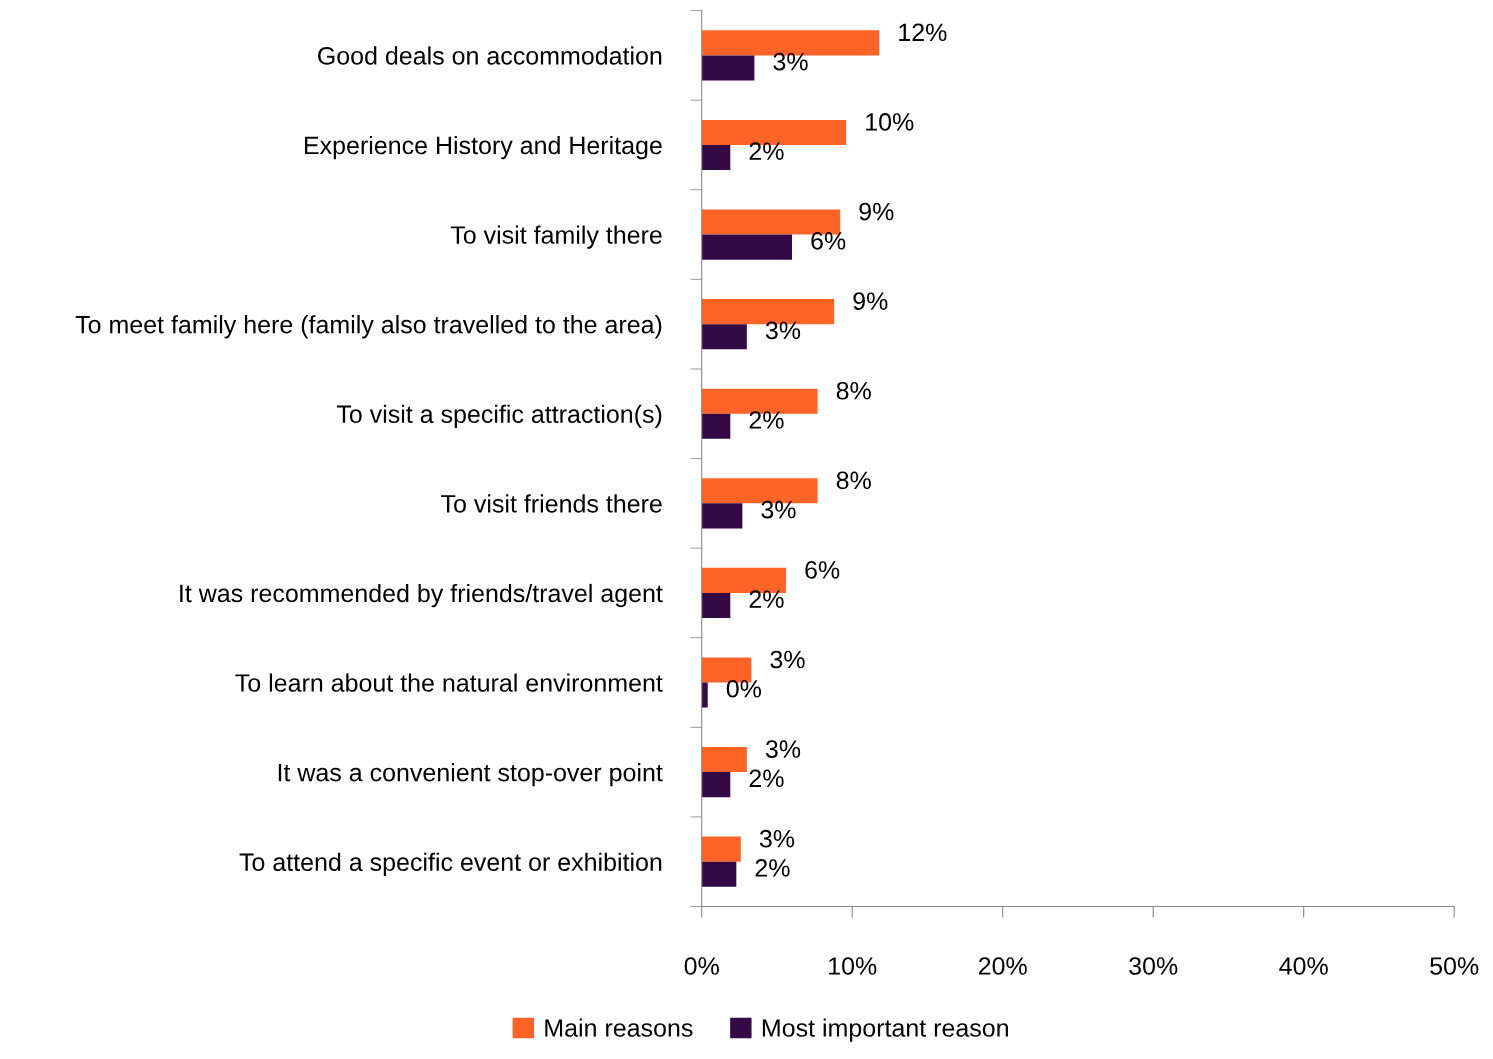 The width and height of the screenshot is (1493, 1059). I want to click on y-tick-label: It was recommended by friends/travel agent, so click(421, 595).